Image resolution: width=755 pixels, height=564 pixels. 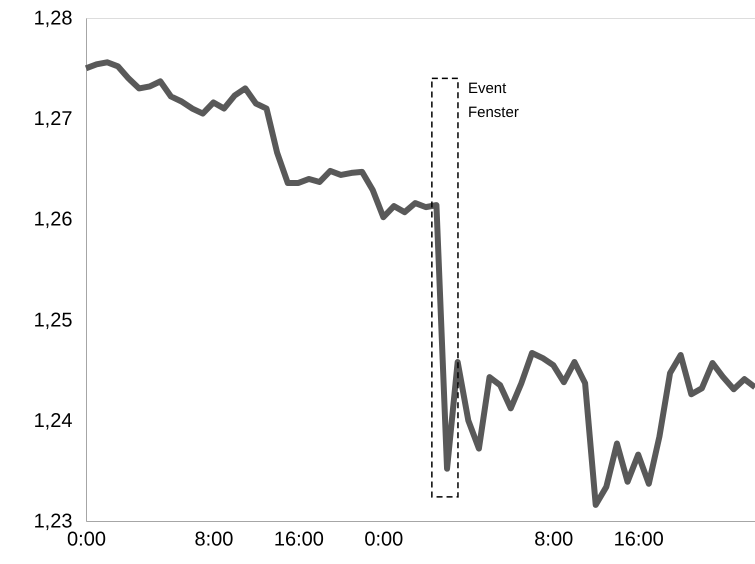 What do you see at coordinates (53, 19) in the screenshot?
I see `y-tick-label: 1,28` at bounding box center [53, 19].